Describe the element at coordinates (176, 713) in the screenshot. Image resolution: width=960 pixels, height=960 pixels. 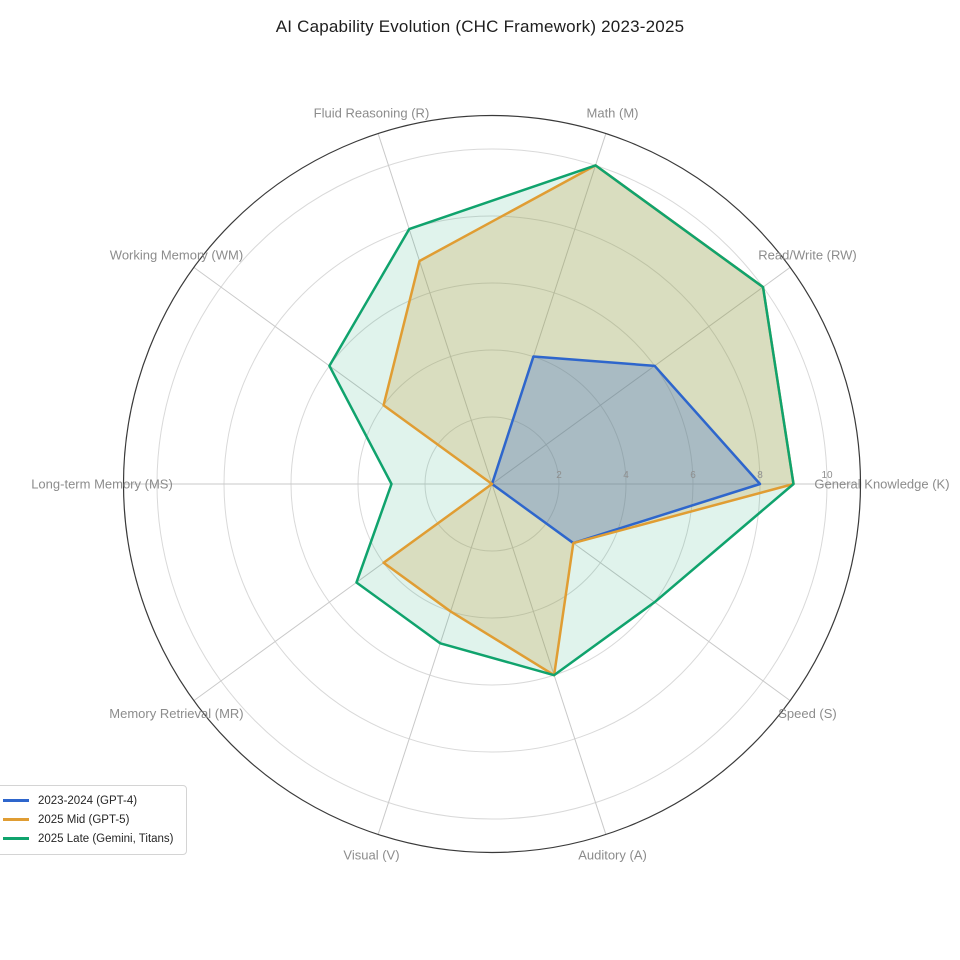
I see `axis-label-6: Memory Retrieval (MR)` at that location.